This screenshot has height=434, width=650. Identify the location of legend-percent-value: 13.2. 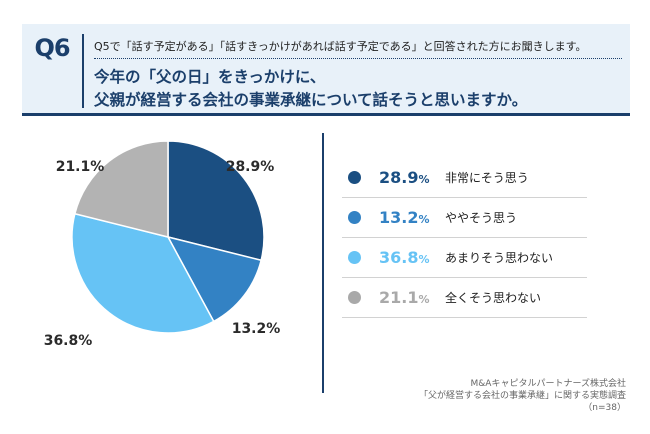
(399, 217).